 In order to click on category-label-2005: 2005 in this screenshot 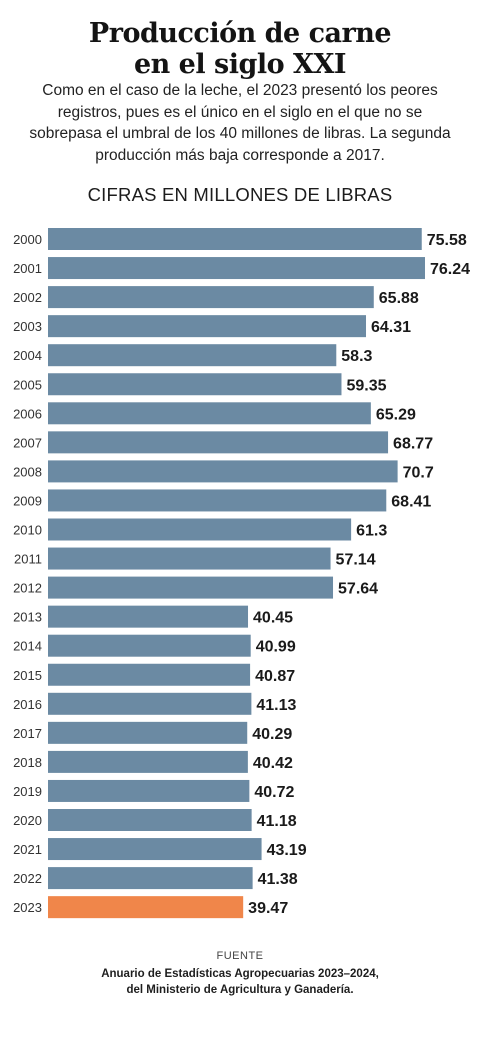, I will do `click(27, 384)`.